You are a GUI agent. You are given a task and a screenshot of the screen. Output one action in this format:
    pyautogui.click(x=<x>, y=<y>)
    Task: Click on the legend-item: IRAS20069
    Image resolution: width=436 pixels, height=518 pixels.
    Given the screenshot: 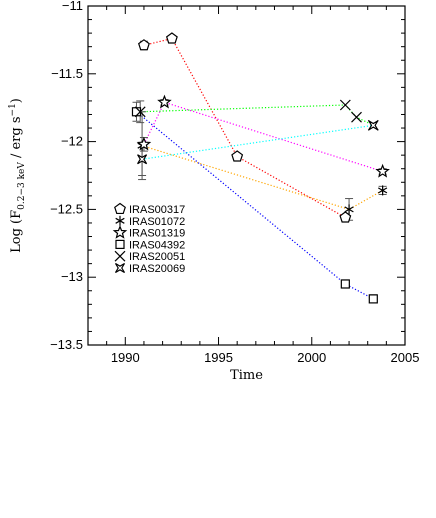 What is the action you would take?
    pyautogui.click(x=149, y=268)
    